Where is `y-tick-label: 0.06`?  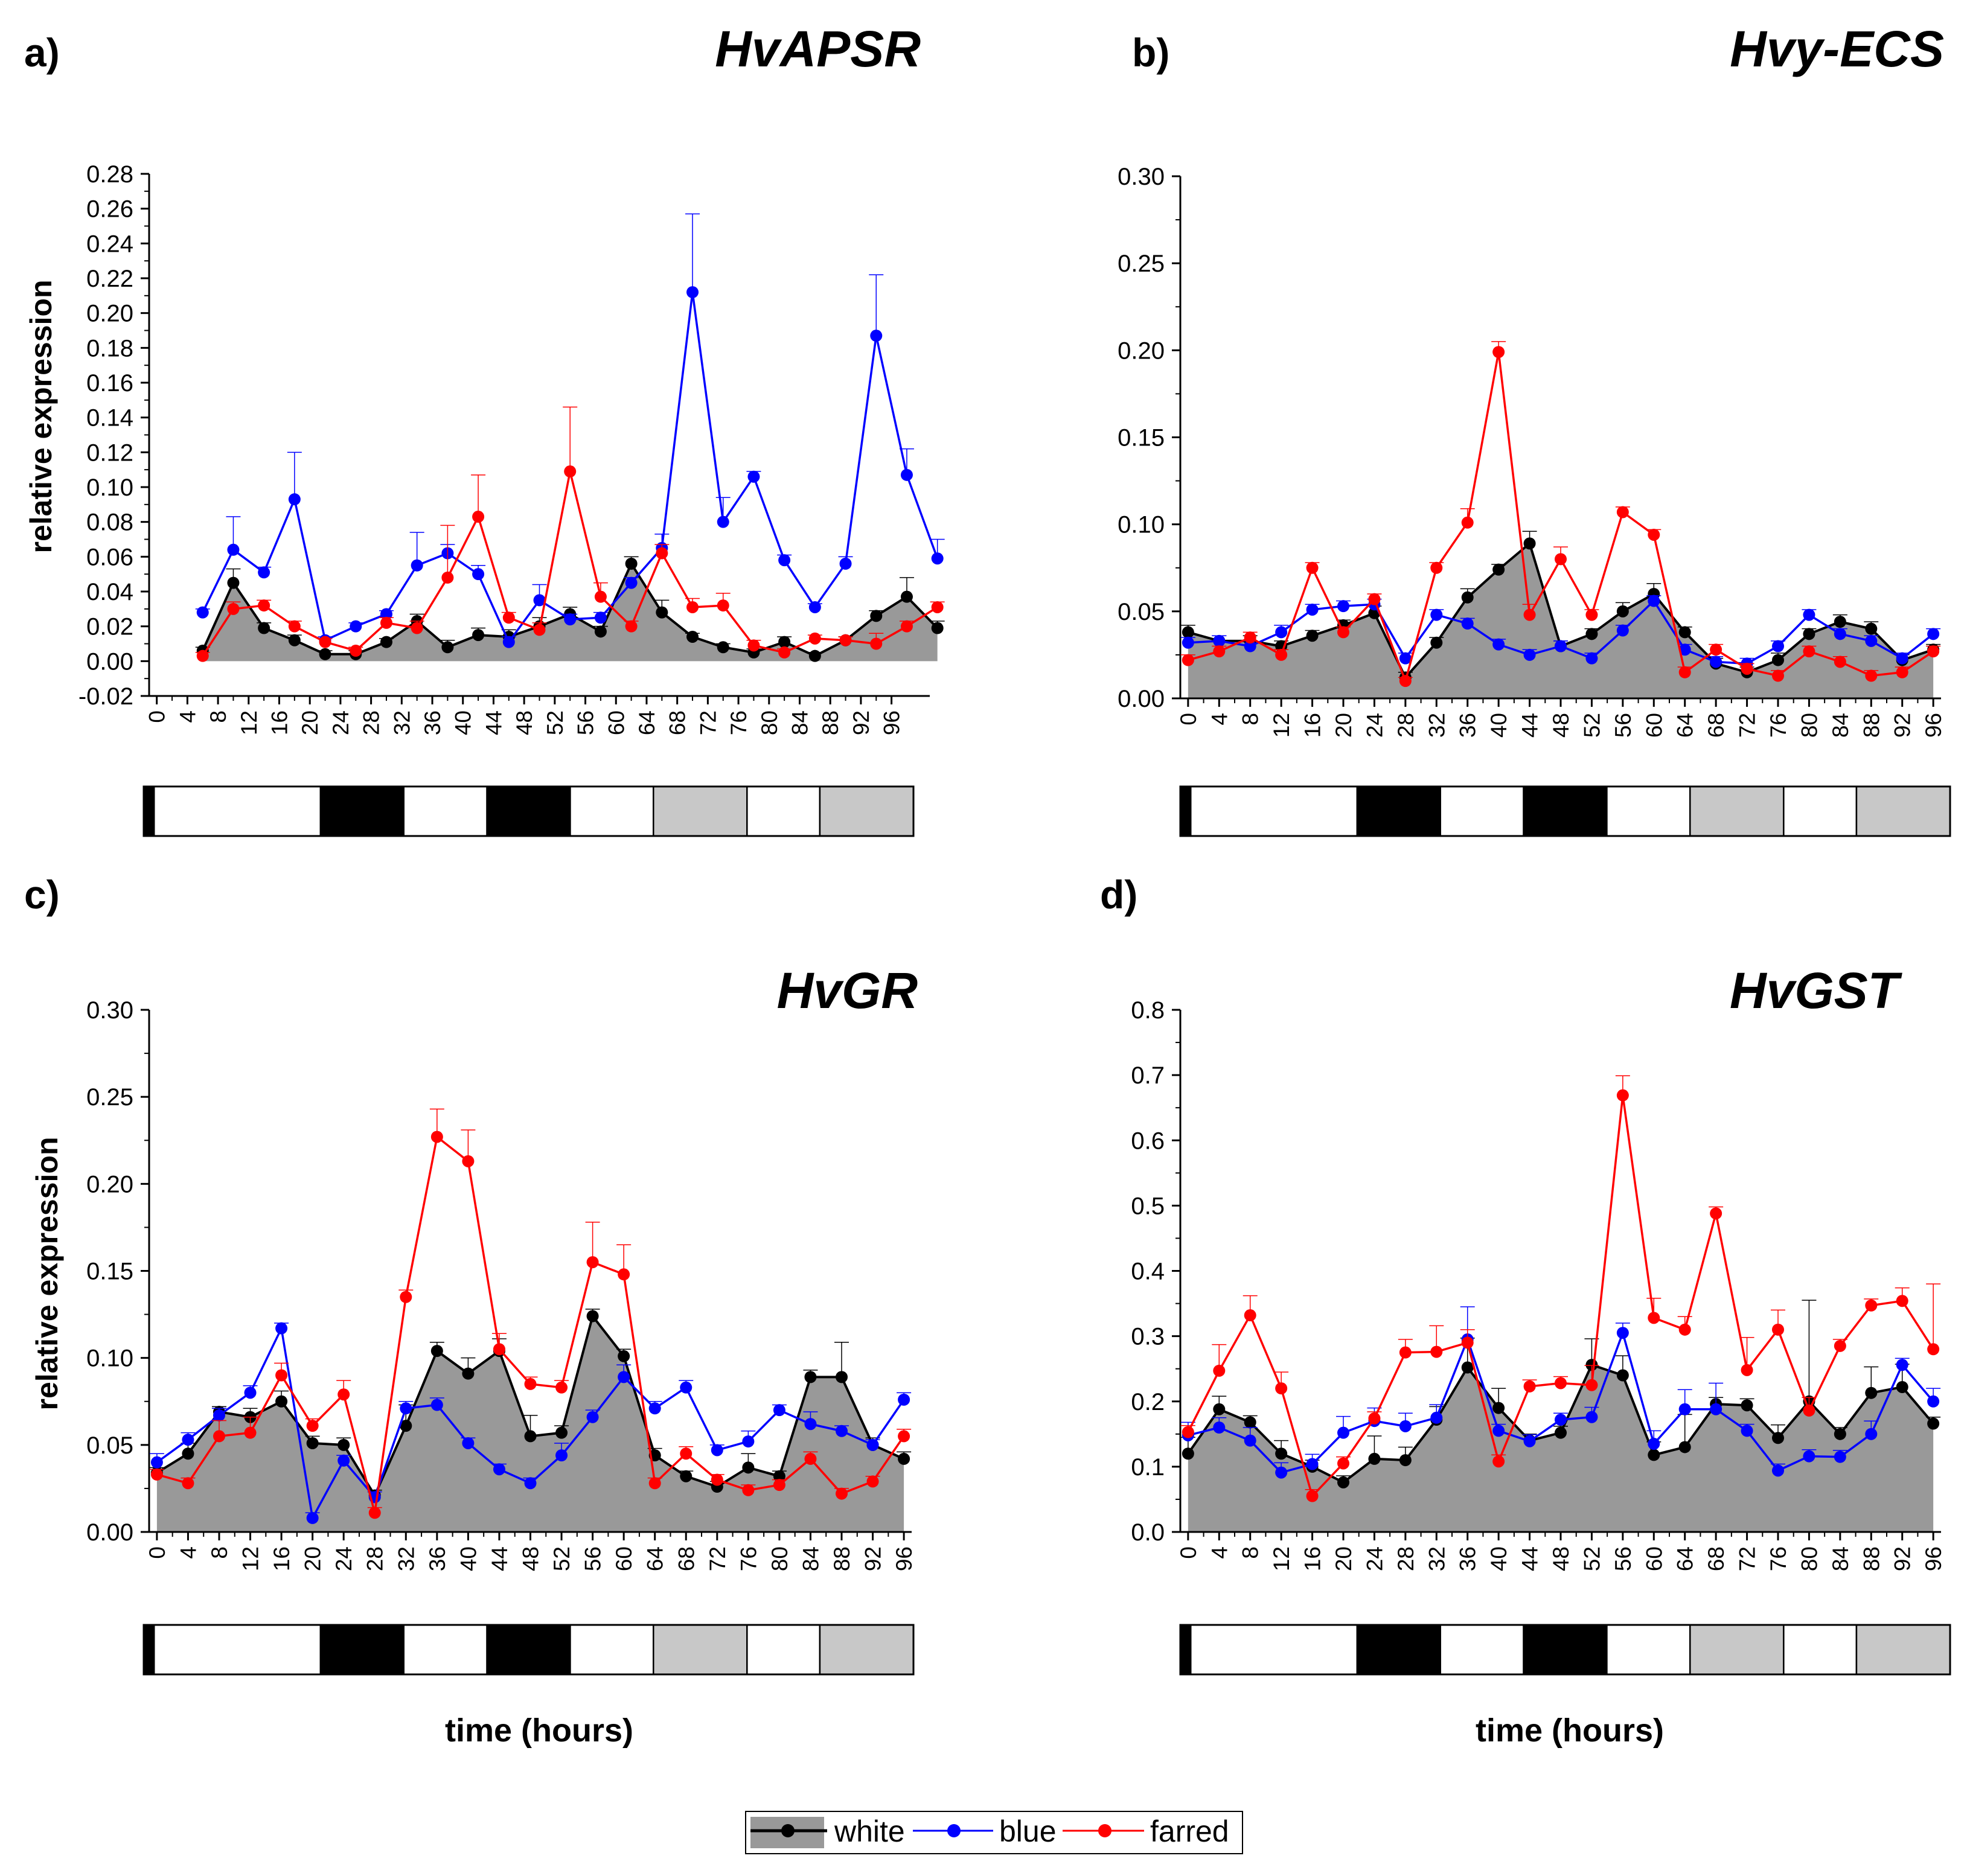
y-tick-label: 0.06 is located at coordinates (109, 557).